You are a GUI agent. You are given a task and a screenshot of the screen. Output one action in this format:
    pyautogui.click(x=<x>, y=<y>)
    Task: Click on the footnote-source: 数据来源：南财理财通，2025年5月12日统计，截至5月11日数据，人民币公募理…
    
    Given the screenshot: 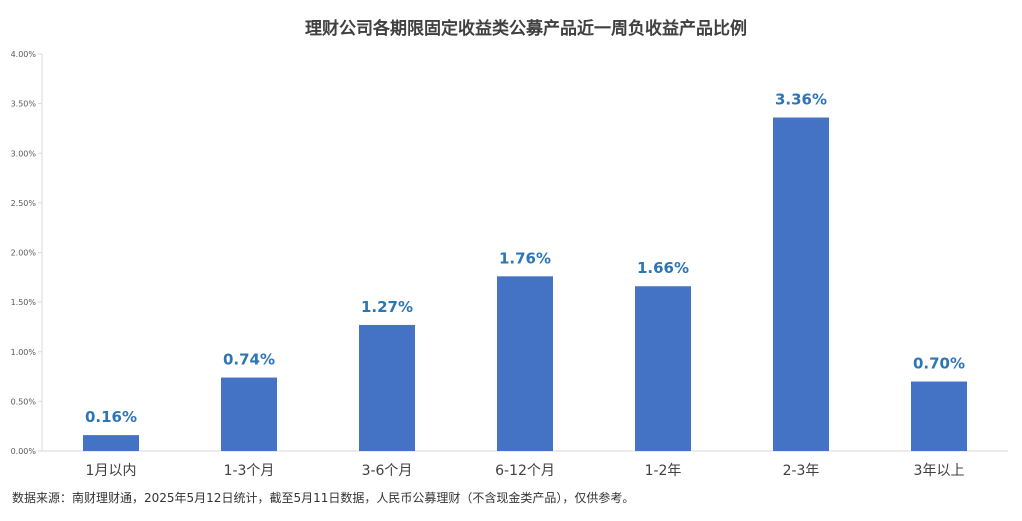 What is the action you would take?
    pyautogui.click(x=323, y=498)
    